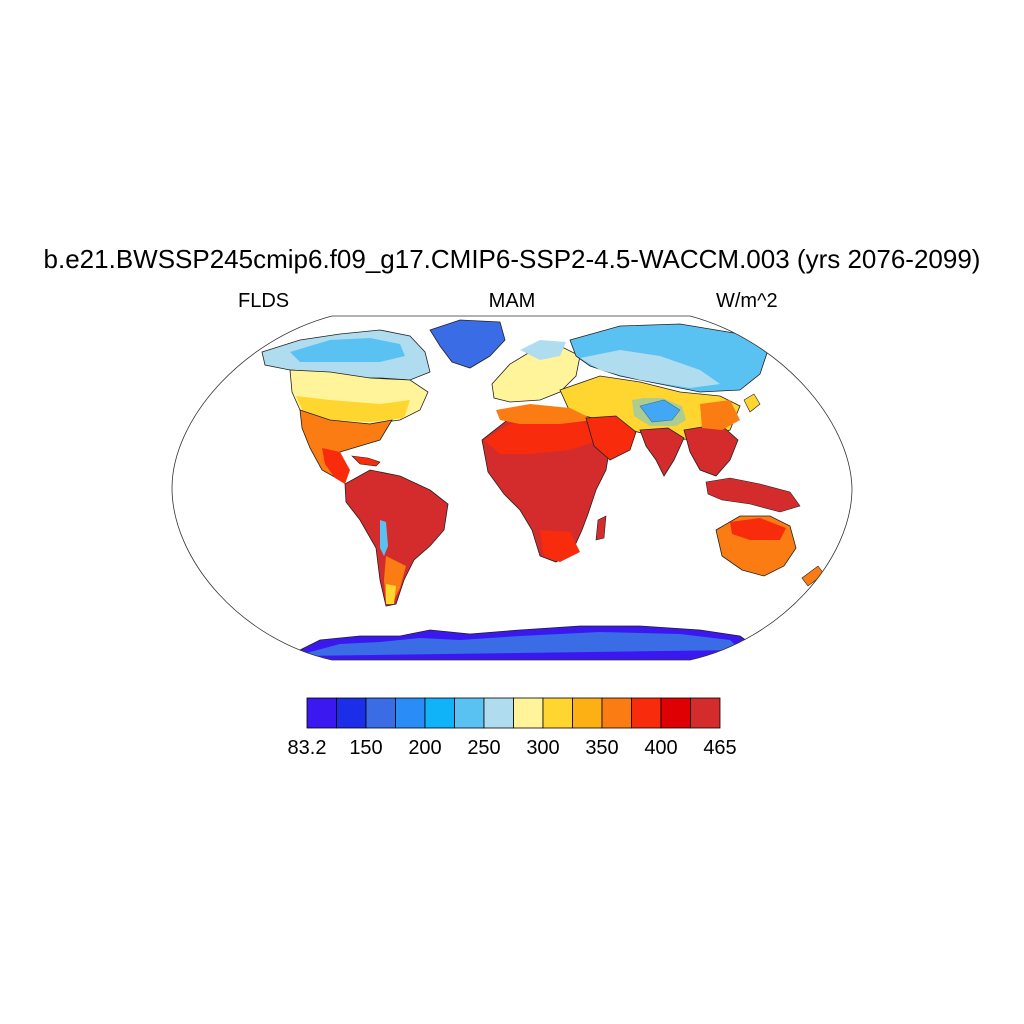 The image size is (1024, 1024). I want to click on units-label: W/m^2, so click(747, 301).